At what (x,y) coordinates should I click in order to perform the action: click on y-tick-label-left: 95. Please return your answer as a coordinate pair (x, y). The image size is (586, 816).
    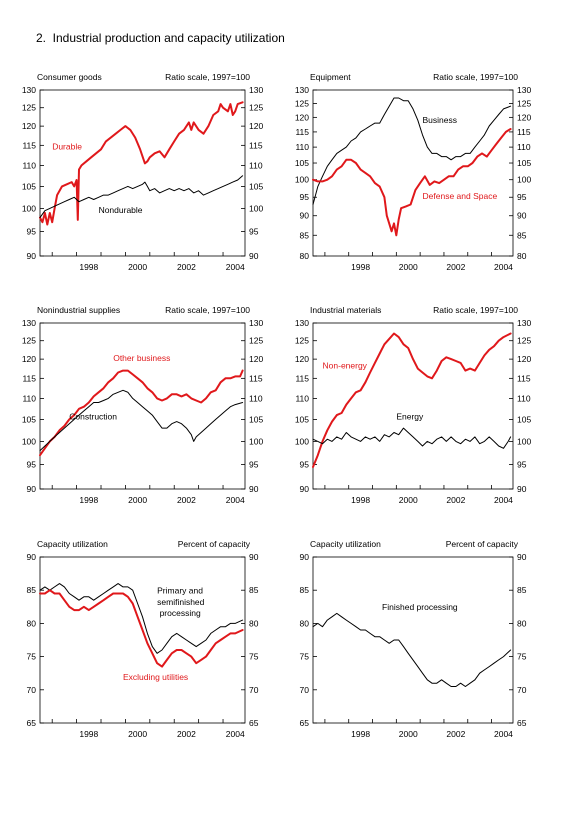
    Looking at the image, I should click on (305, 197).